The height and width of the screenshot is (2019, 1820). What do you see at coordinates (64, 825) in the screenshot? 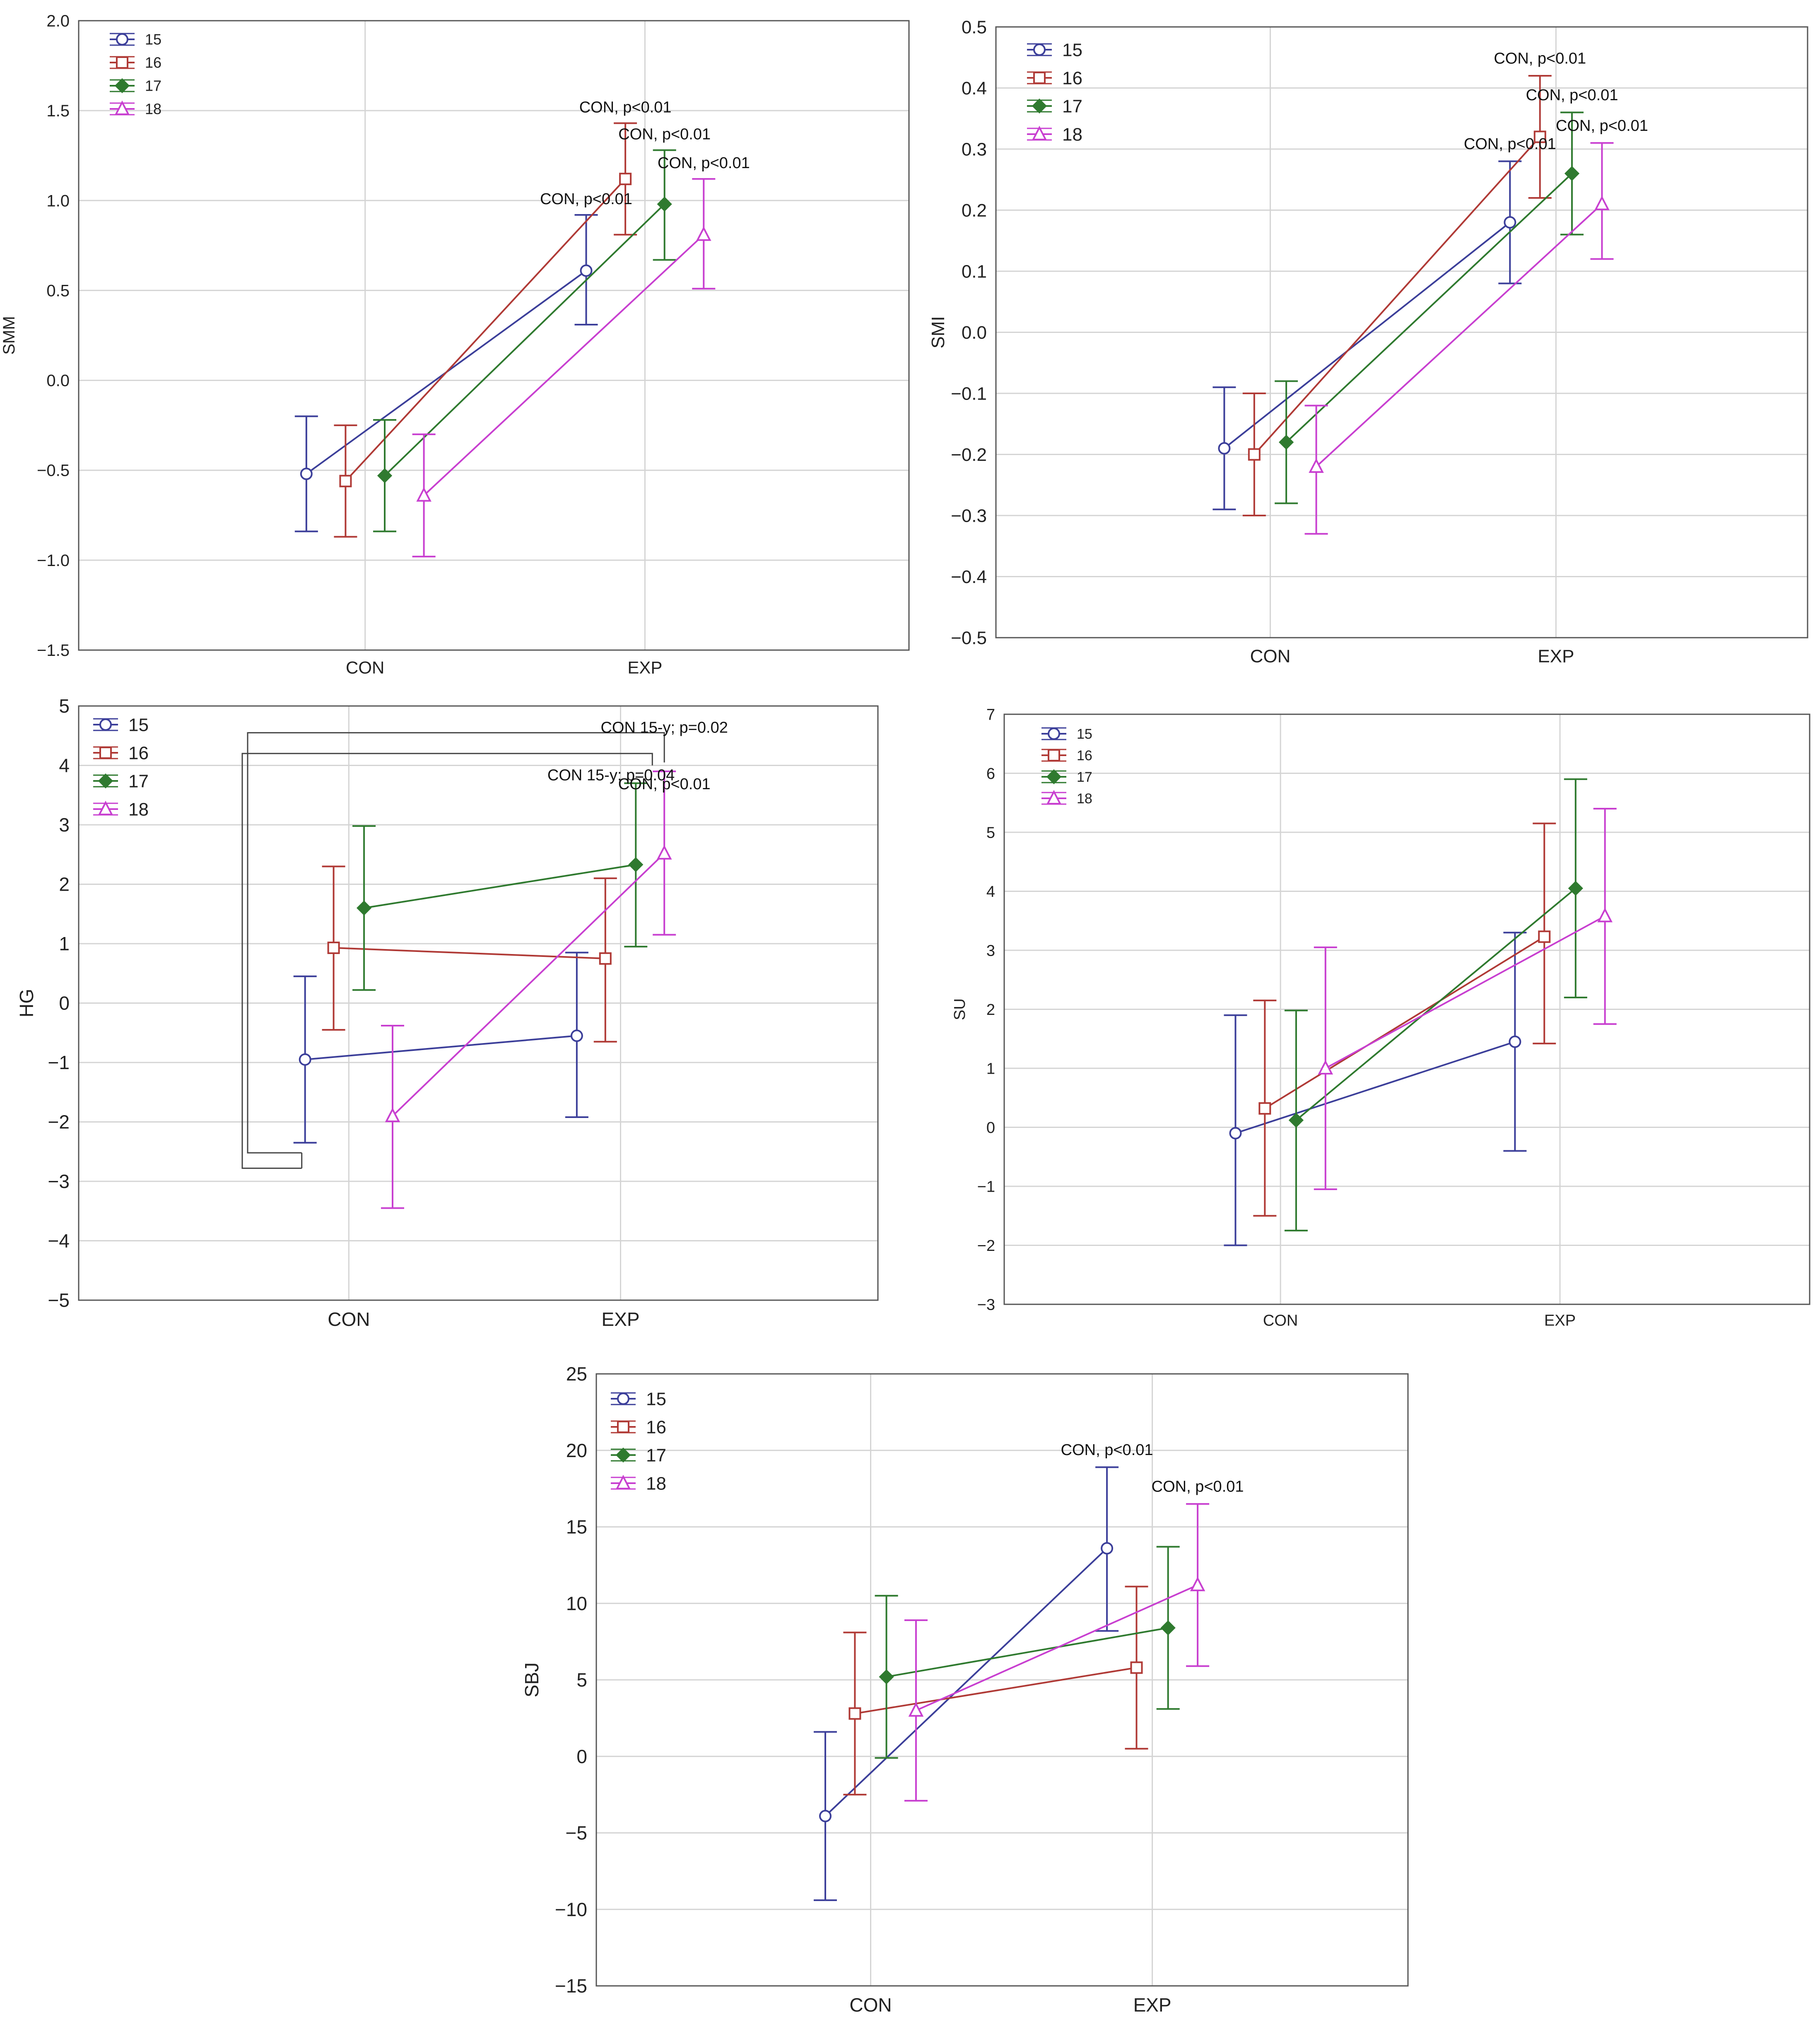
I see `y-tick-label: 3` at bounding box center [64, 825].